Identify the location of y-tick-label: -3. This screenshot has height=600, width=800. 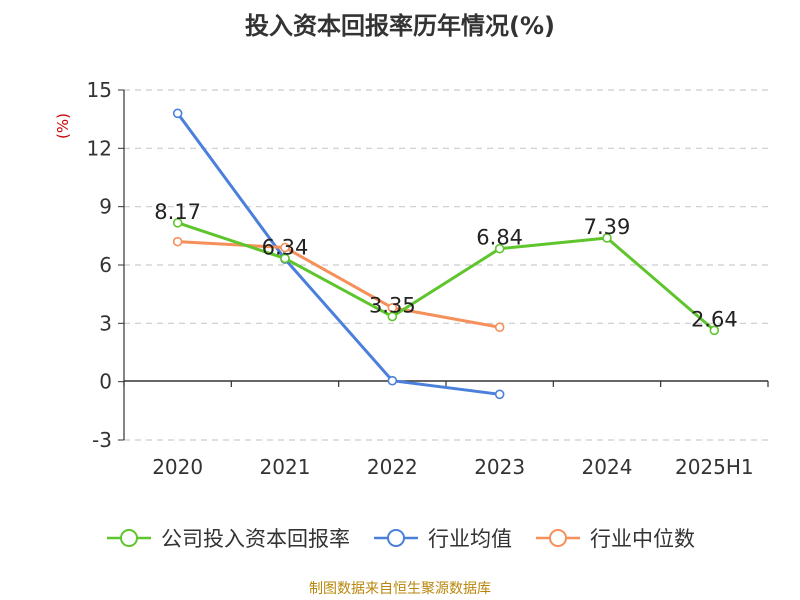
(102, 440).